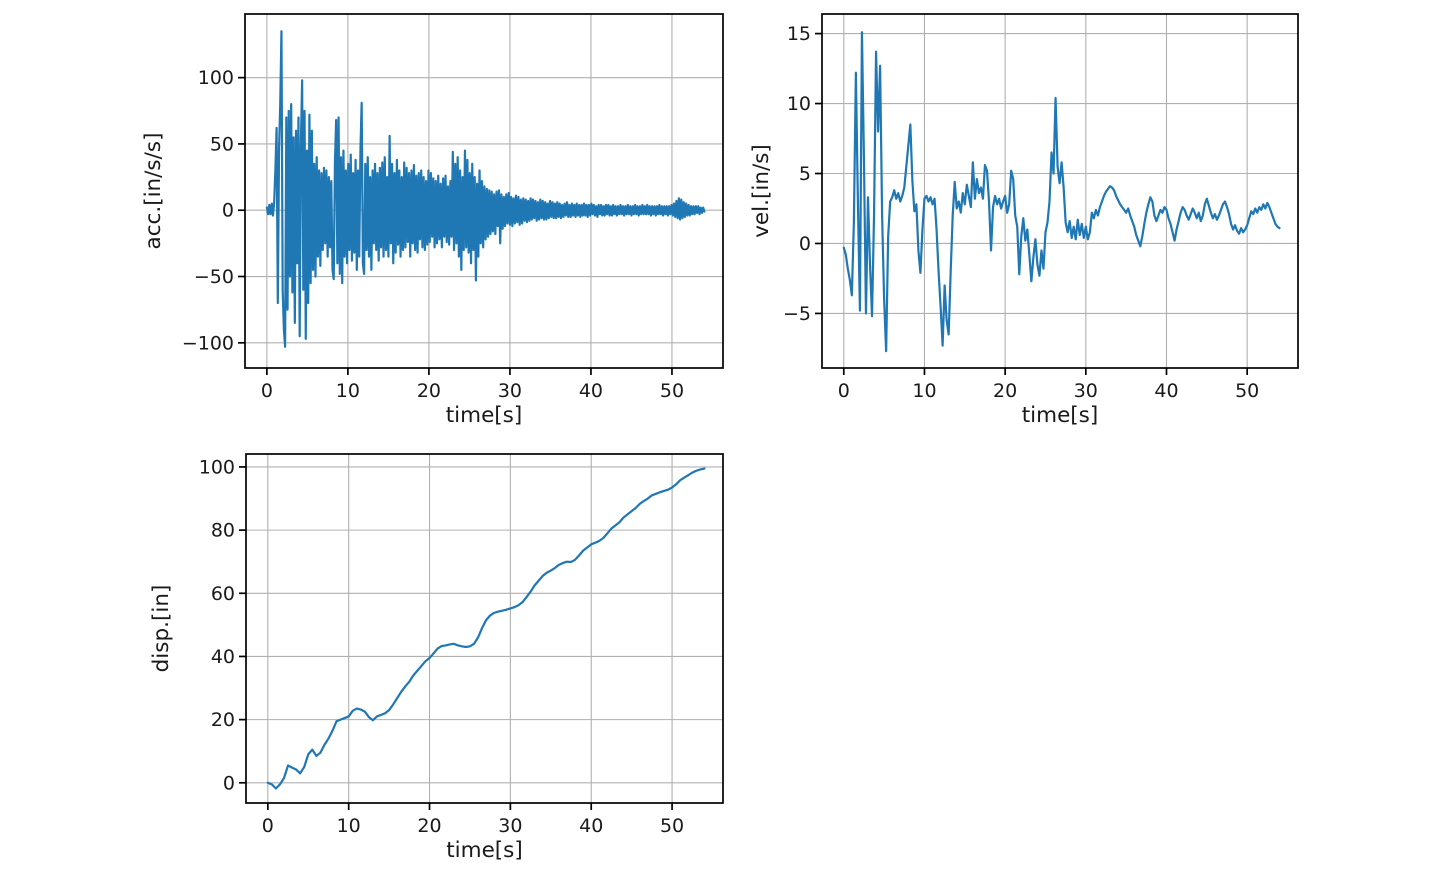  What do you see at coordinates (484, 850) in the screenshot?
I see `disp-x-axis-label: time[s]` at bounding box center [484, 850].